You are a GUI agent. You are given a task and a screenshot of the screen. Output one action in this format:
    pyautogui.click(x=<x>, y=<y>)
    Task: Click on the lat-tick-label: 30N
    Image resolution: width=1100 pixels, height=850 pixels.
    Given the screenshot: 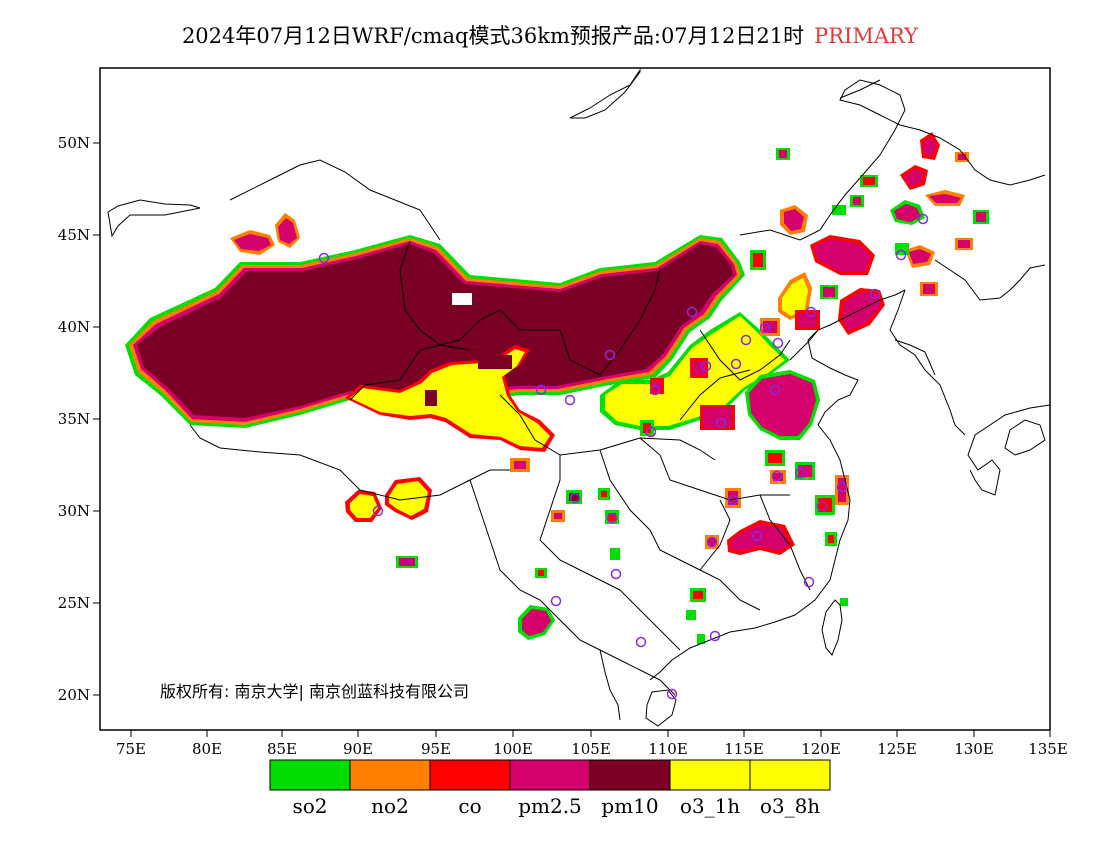 What is the action you would take?
    pyautogui.click(x=74, y=511)
    